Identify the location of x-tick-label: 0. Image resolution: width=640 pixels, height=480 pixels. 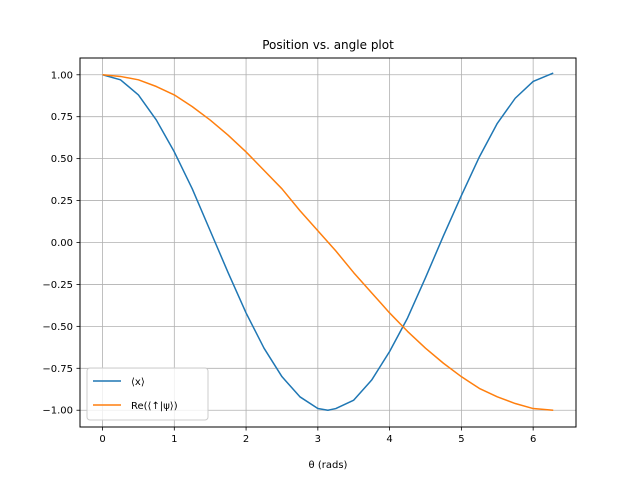
(102, 439).